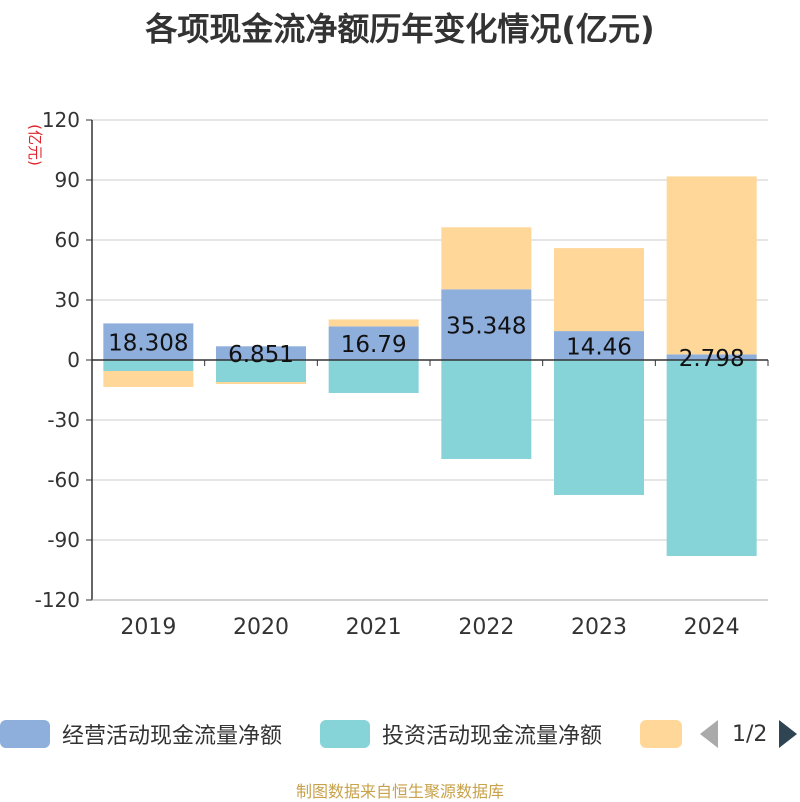 The image size is (800, 802). I want to click on legend-page-indicator: 1/2, so click(750, 734).